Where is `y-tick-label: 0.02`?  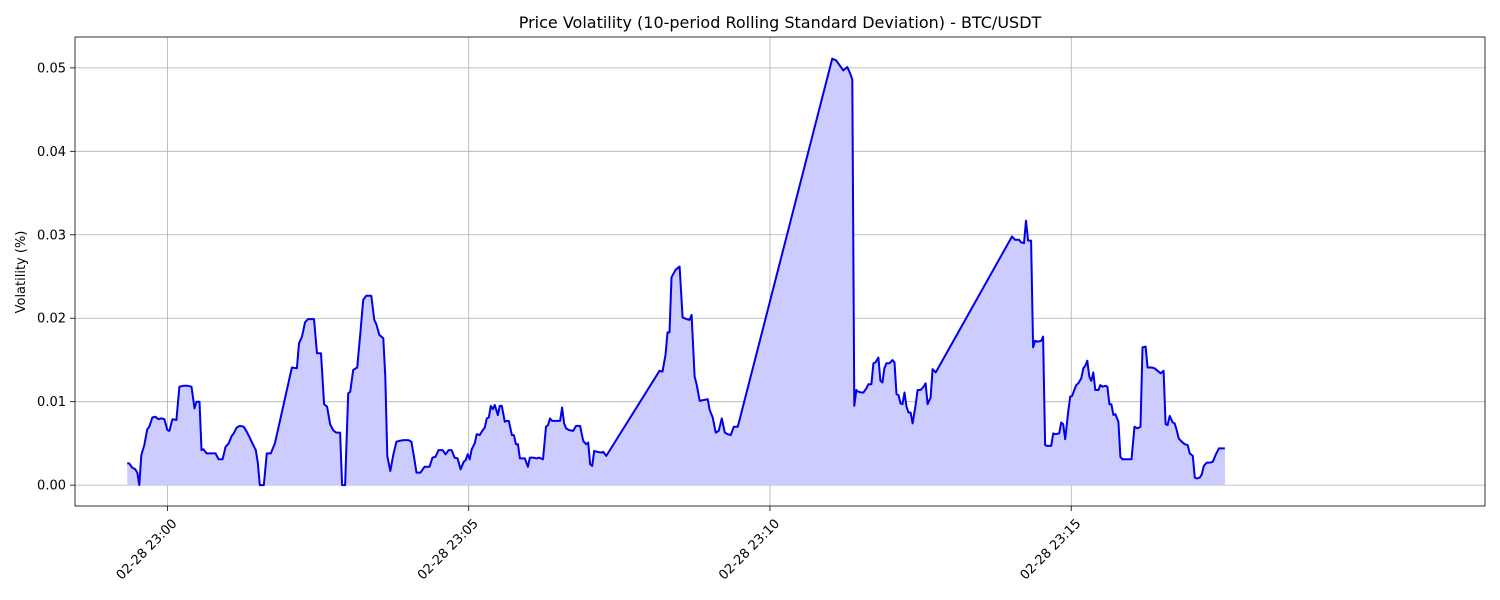 y-tick-label: 0.02 is located at coordinates (51, 319).